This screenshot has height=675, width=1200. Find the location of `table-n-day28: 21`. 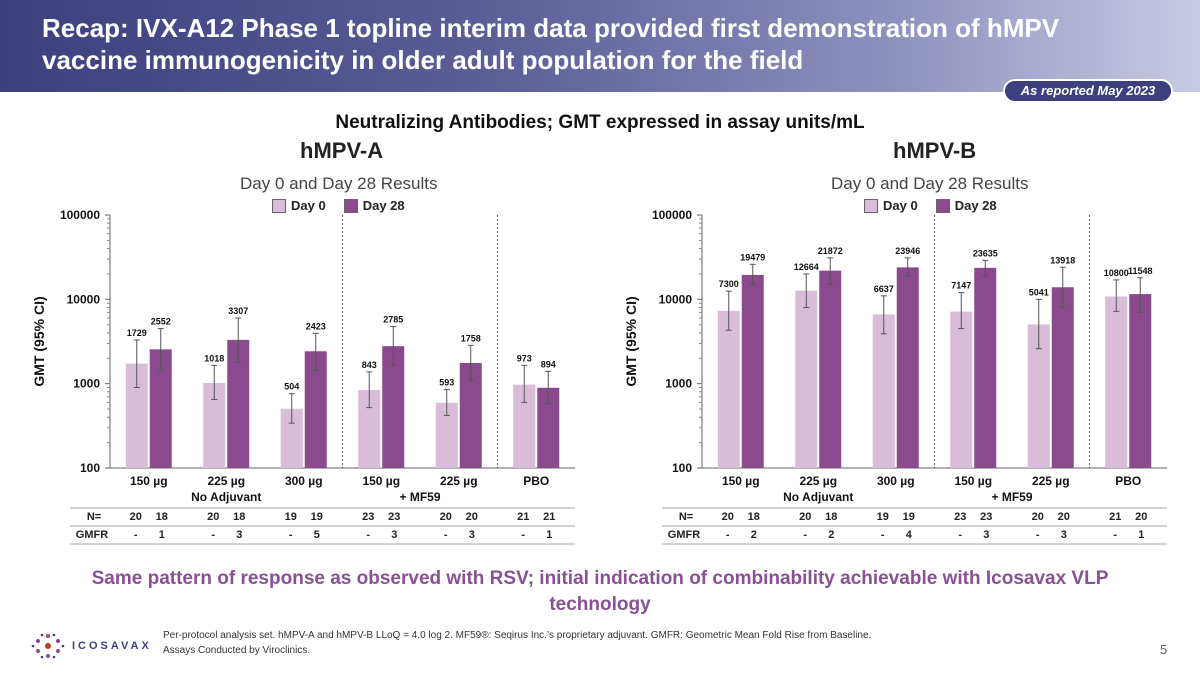

table-n-day28: 21 is located at coordinates (549, 517).